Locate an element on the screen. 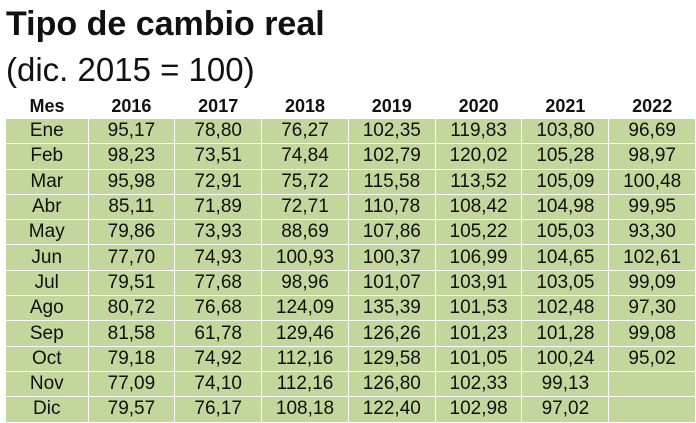 The height and width of the screenshot is (423, 696). value-cell: 99,95 is located at coordinates (652, 207).